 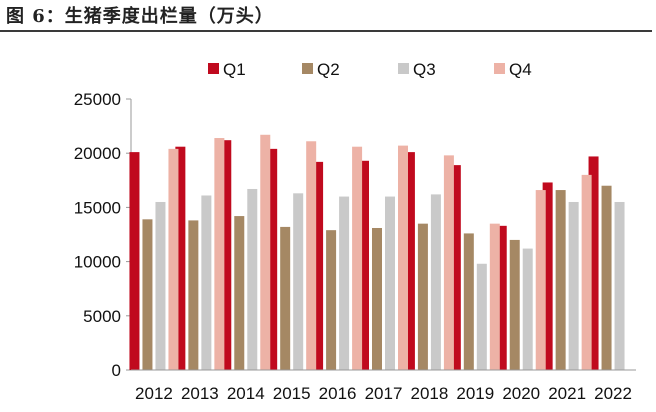 I want to click on y-tick-label: 10000, so click(x=97, y=262).